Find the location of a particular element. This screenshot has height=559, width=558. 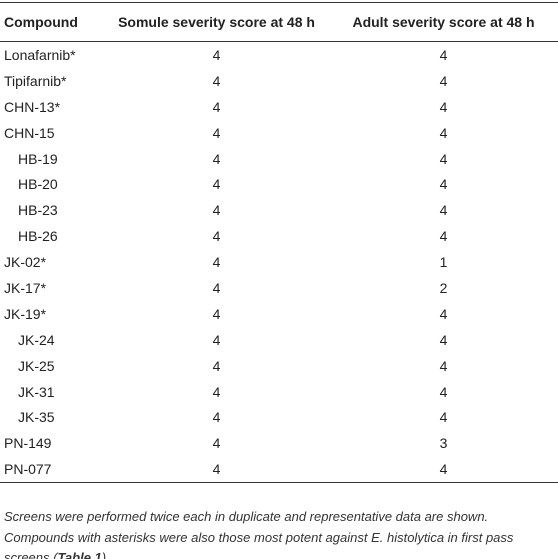

compound-cell: JK-17* is located at coordinates (25, 287).